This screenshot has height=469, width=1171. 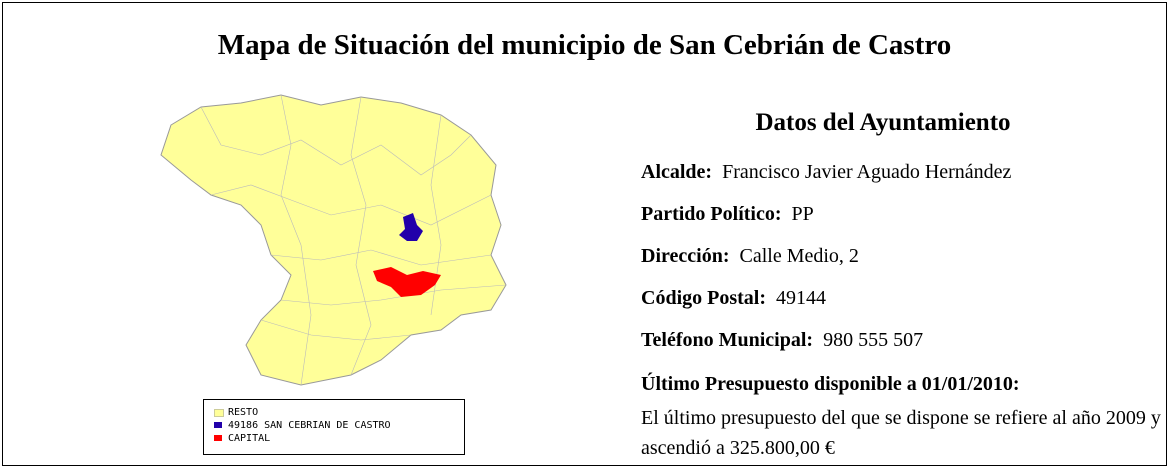 What do you see at coordinates (873, 340) in the screenshot?
I see `field-value: 980 555 507` at bounding box center [873, 340].